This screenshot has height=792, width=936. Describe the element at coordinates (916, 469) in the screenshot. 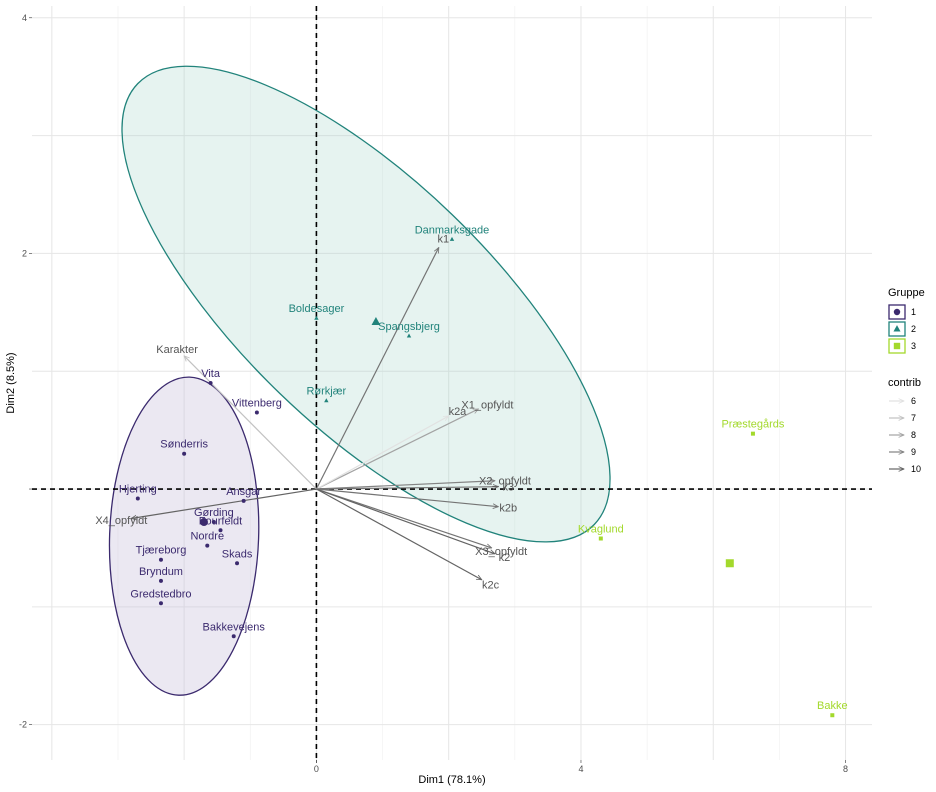

I see `legend-label-contrib-10: 10` at that location.